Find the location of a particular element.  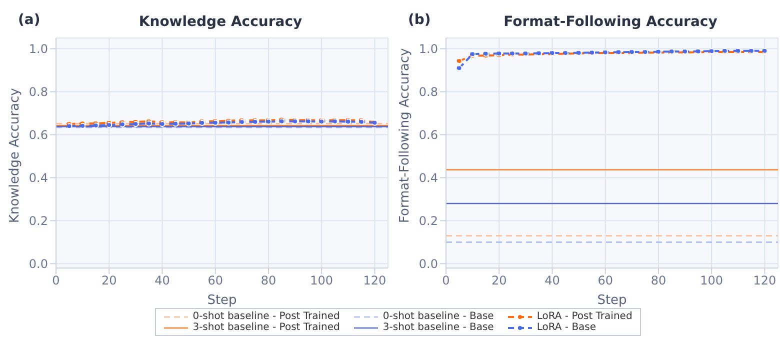

legend-label: 3-shot baseline - Base is located at coordinates (438, 327).